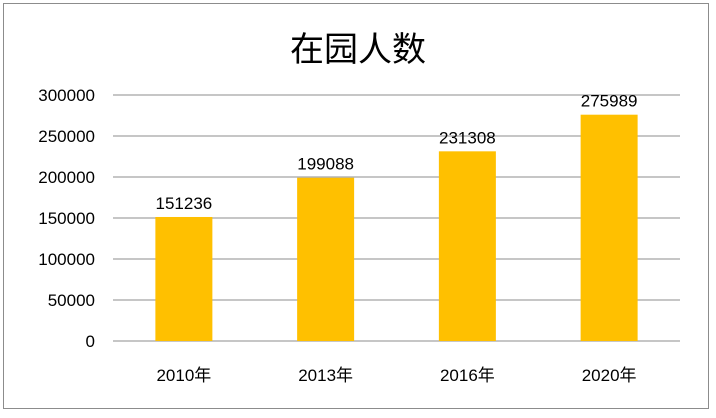 The image size is (716, 418). What do you see at coordinates (609, 375) in the screenshot?
I see `x-tick-label: 2020年` at bounding box center [609, 375].